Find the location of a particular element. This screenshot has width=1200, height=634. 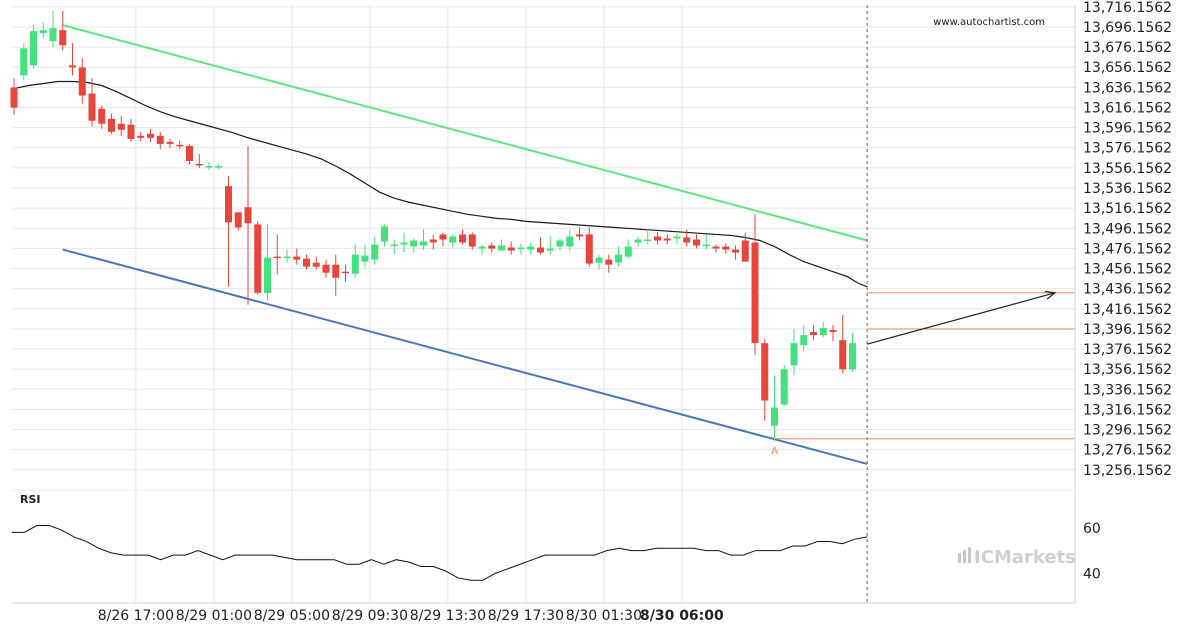

y-tick-label: 13,576.1562 is located at coordinates (1127, 149).